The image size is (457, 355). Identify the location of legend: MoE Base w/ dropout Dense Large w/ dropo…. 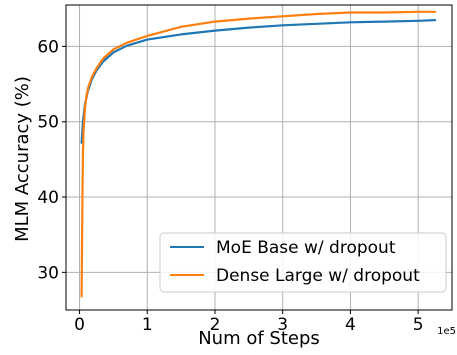
(303, 262).